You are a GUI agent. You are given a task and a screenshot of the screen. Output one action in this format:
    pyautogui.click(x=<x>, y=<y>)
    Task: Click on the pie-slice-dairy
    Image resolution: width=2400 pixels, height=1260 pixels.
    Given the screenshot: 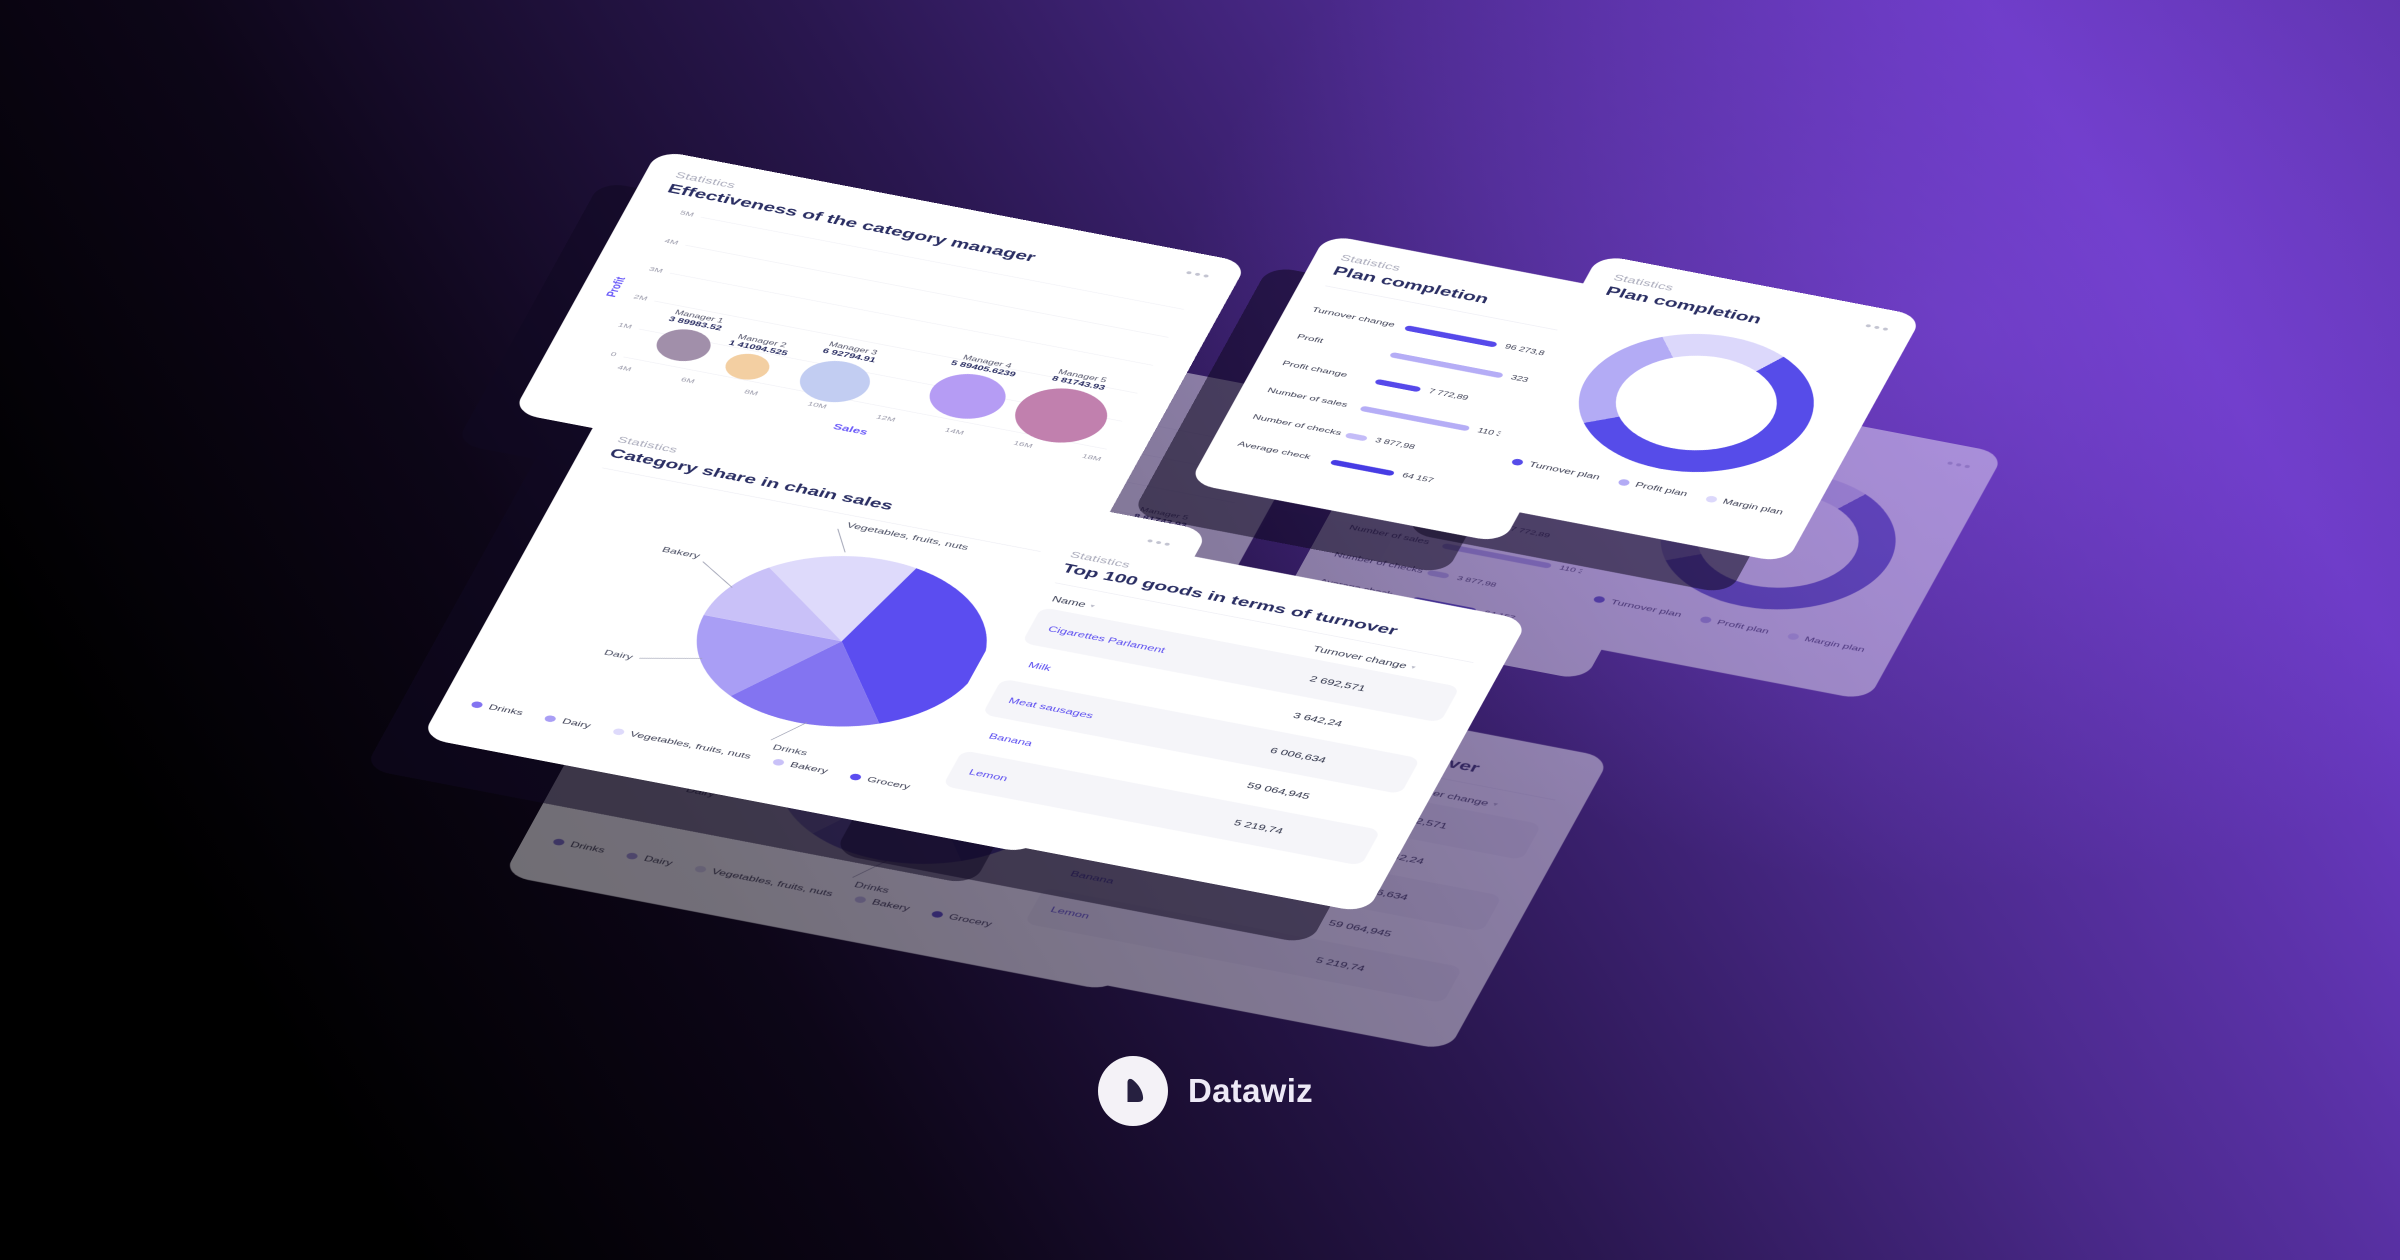 What is the action you would take?
    pyautogui.click(x=769, y=656)
    